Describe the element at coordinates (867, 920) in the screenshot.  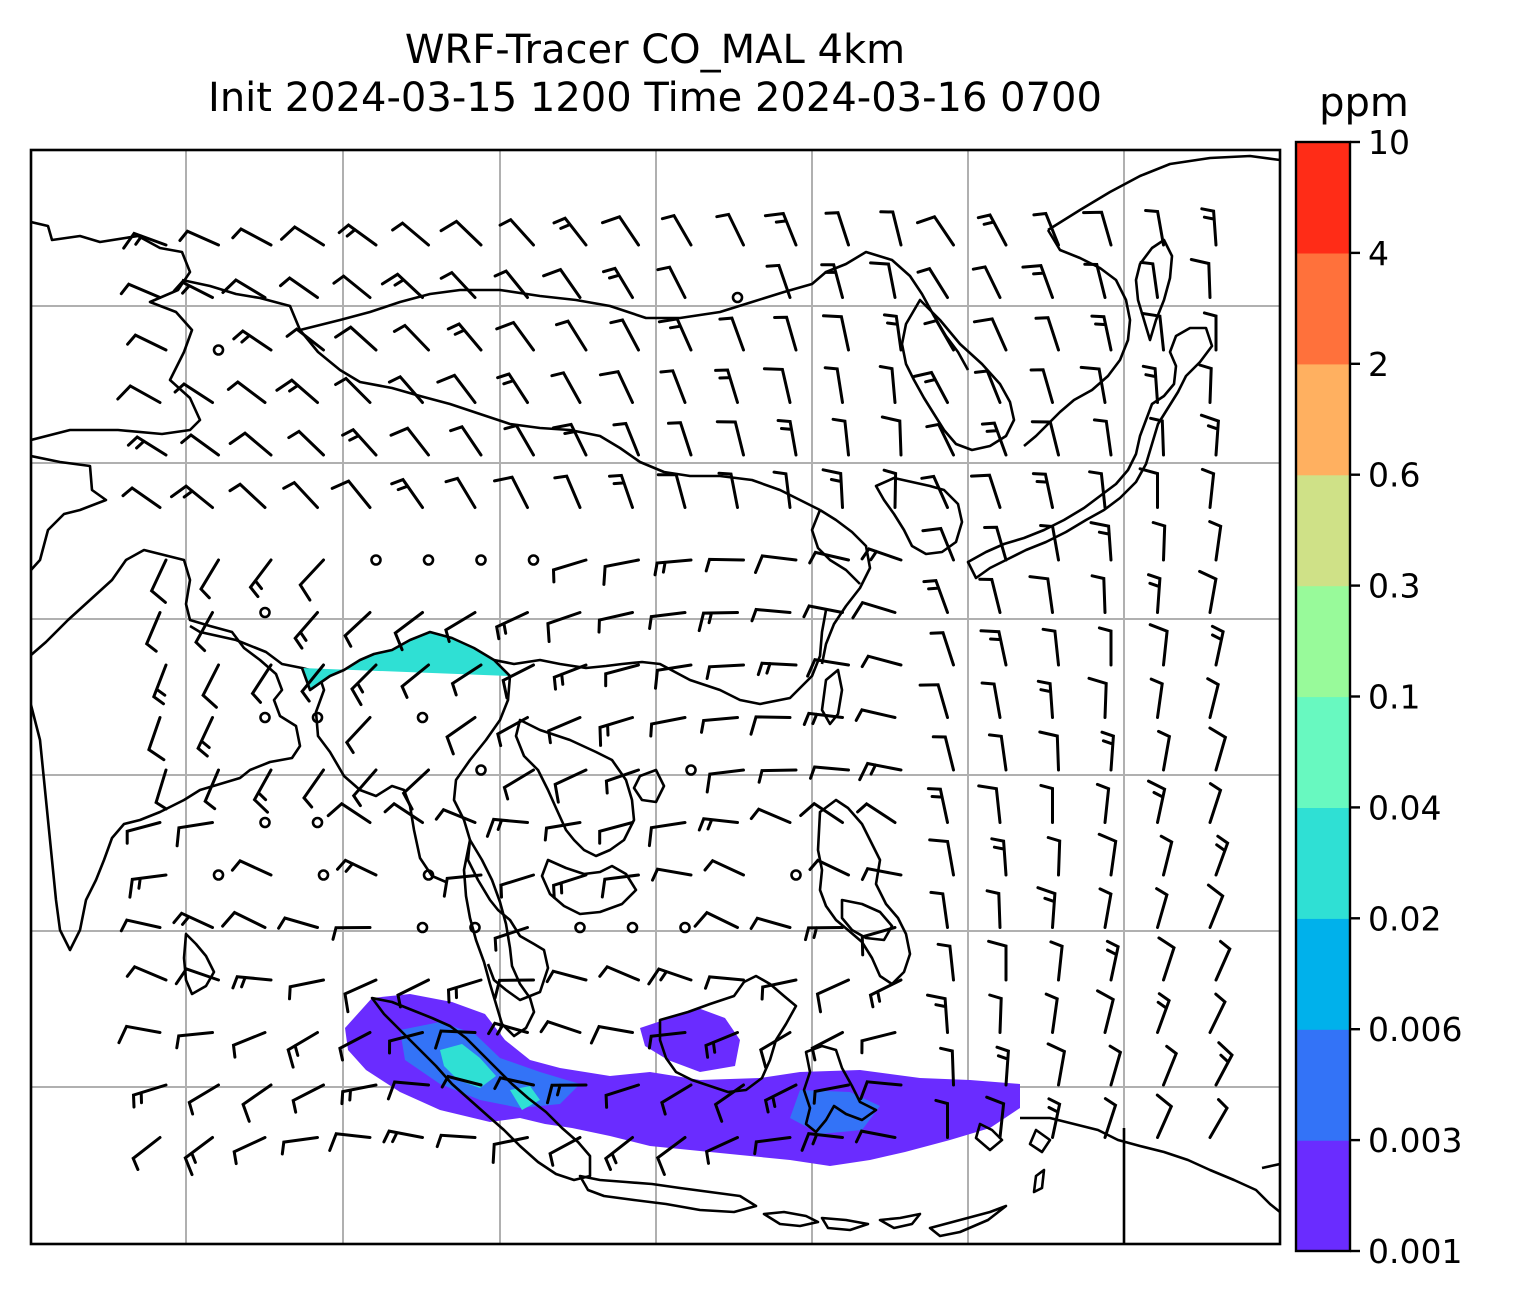
I see `coast-mindanao` at that location.